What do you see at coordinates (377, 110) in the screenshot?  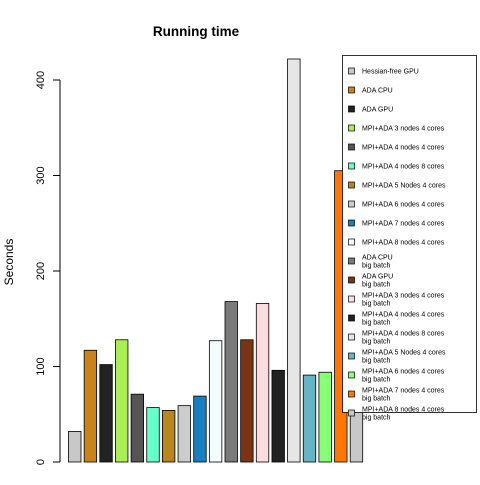 I see `legend-label-3: ADA GPU` at bounding box center [377, 110].